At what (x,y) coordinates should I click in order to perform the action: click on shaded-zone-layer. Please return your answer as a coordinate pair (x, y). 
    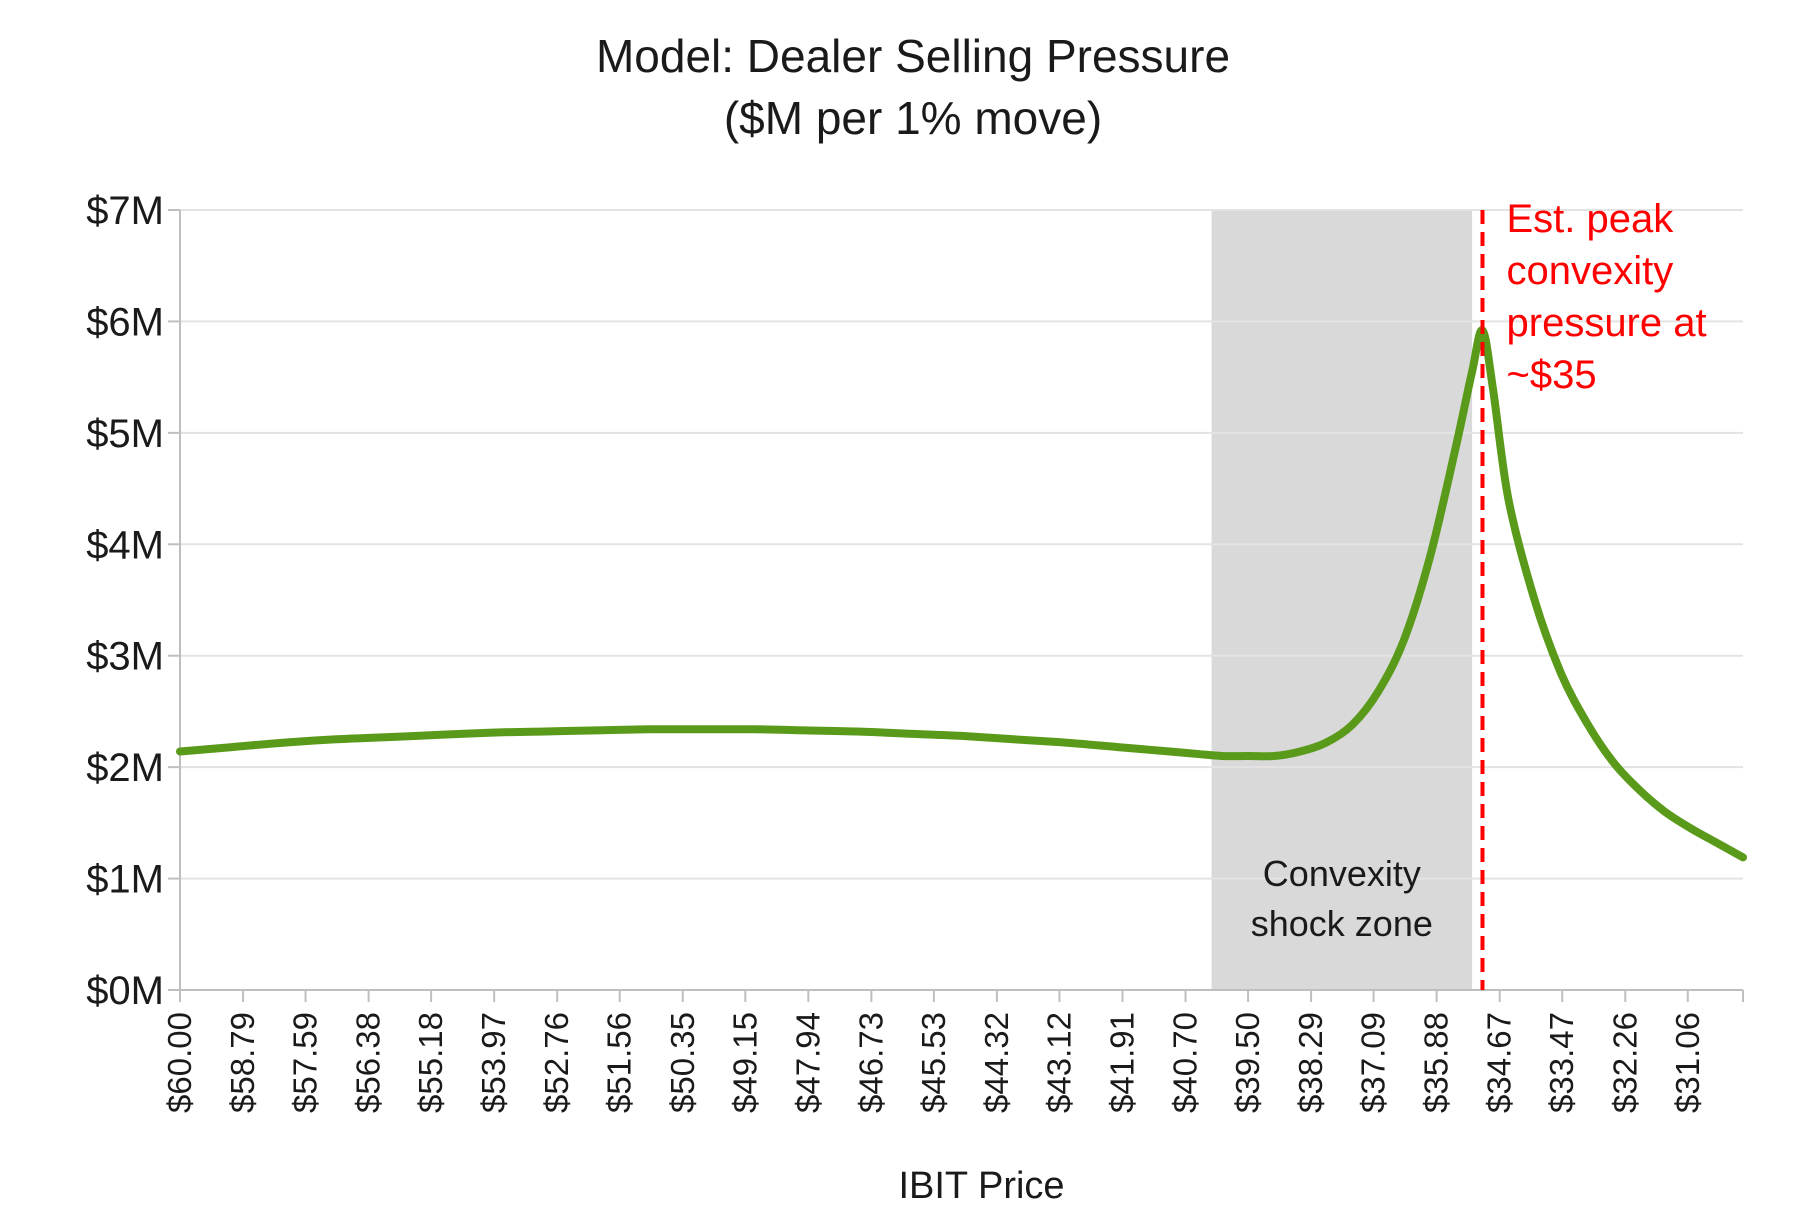
    Looking at the image, I should click on (1342, 600).